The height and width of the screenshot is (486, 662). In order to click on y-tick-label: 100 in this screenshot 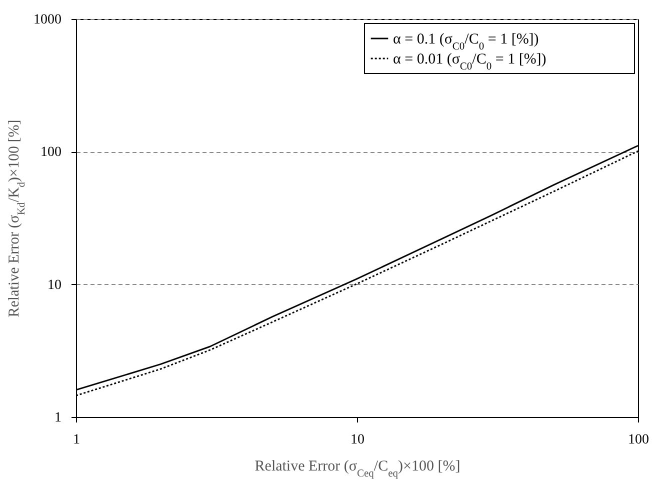, I will do `click(51, 152)`.